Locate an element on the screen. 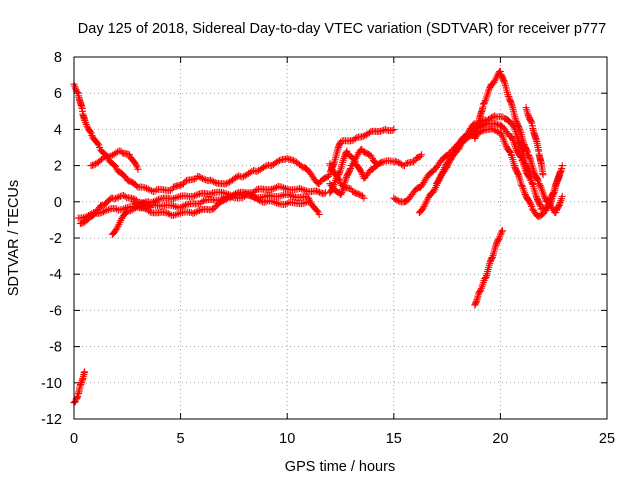 This screenshot has width=640, height=480. x-tick-label: 0 is located at coordinates (74, 439).